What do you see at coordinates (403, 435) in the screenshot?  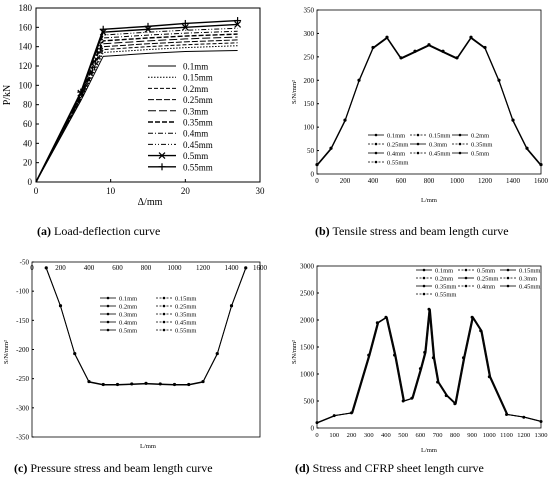 I see `d-xtick-label: 500` at bounding box center [403, 435].